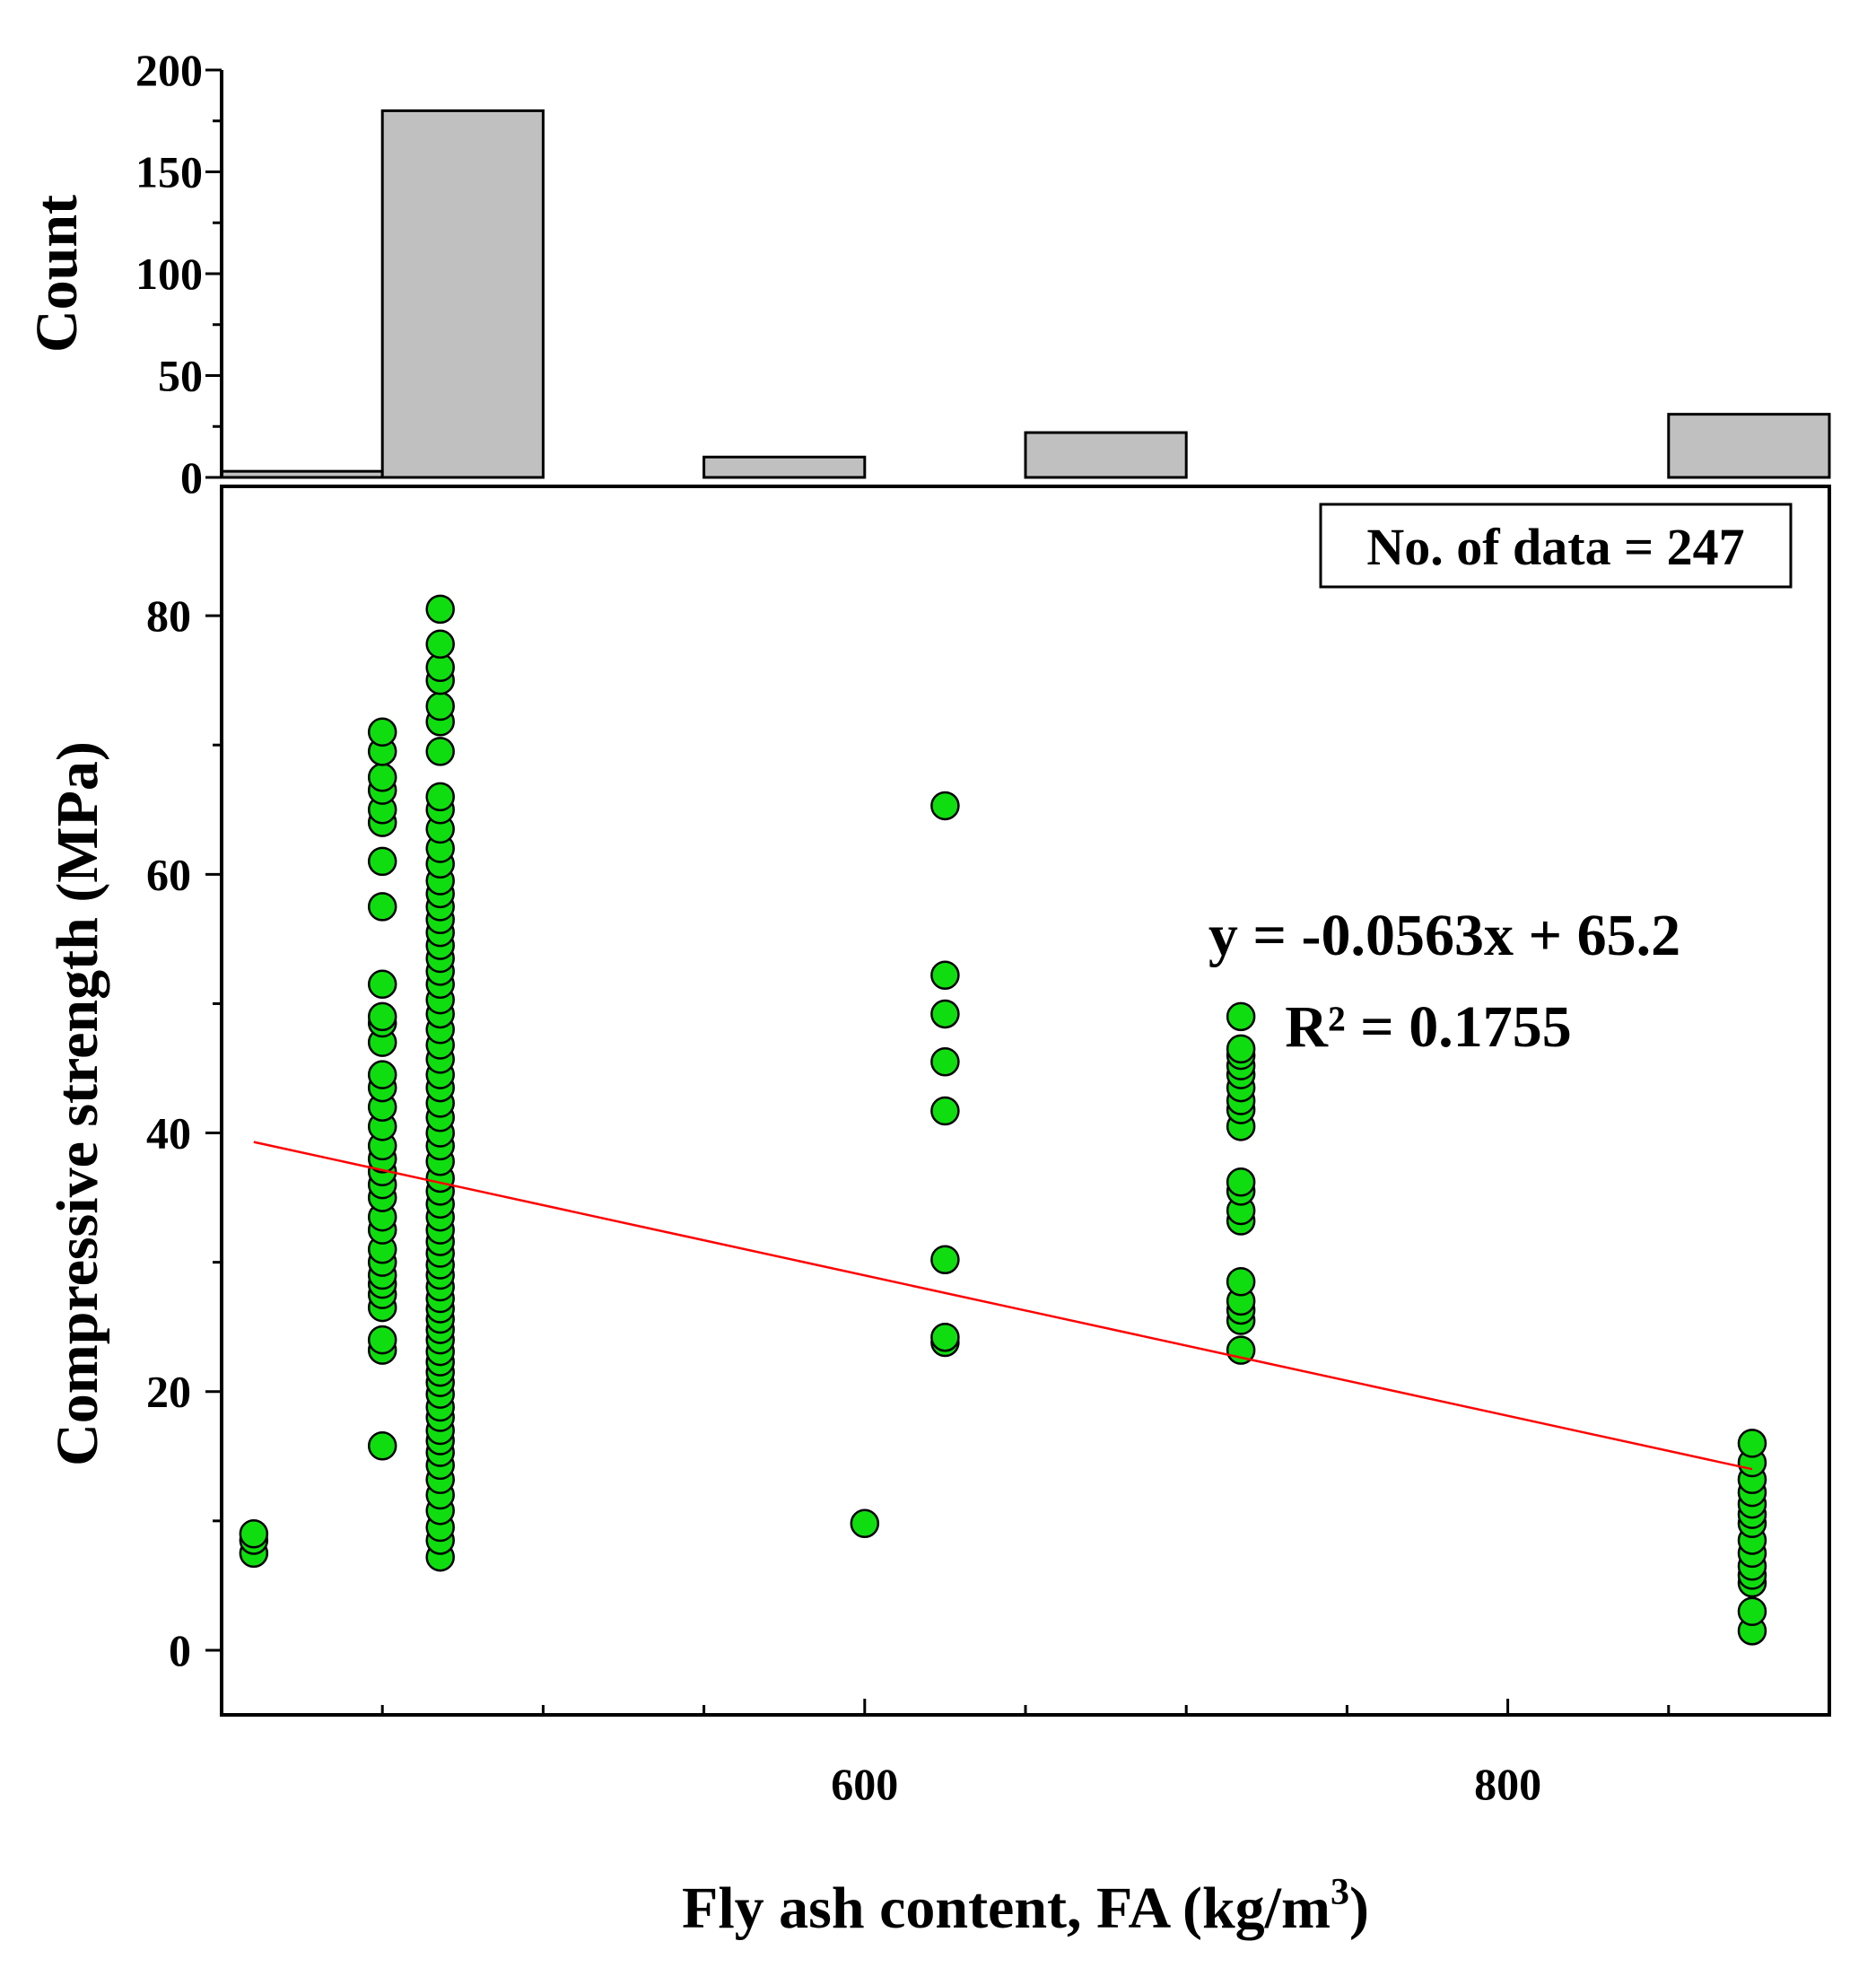 This screenshot has height=1976, width=1876. I want to click on fit-line, so click(1003, 1306).